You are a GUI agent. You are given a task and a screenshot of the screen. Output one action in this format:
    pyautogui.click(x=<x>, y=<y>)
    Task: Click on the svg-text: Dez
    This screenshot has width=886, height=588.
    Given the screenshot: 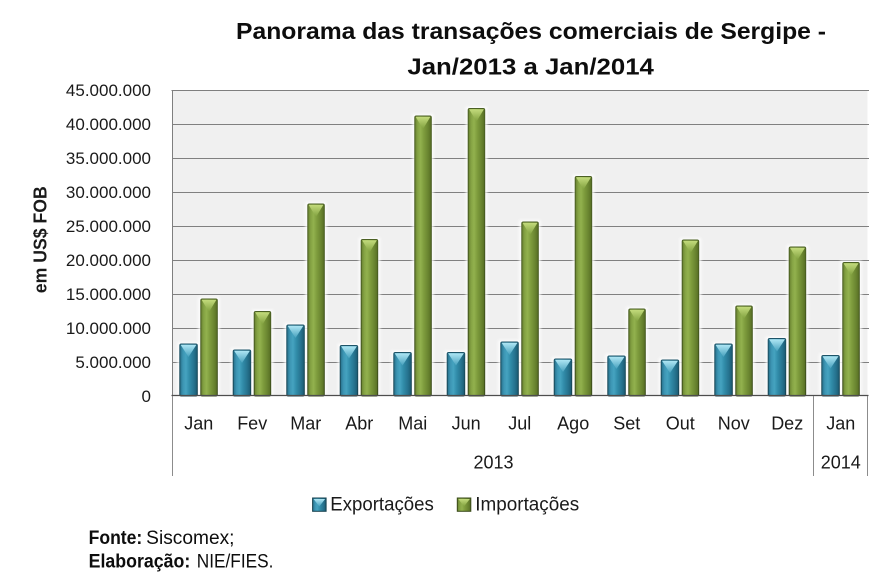 What is the action you would take?
    pyautogui.click(x=787, y=424)
    